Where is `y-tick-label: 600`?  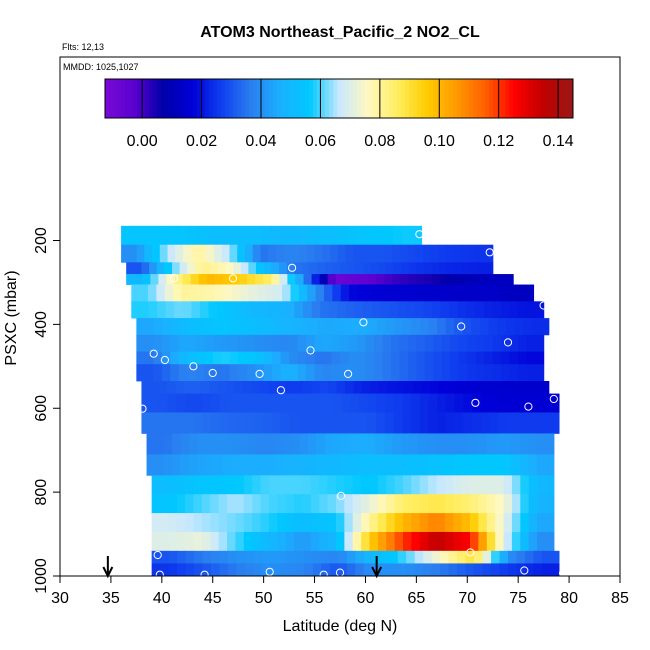 y-tick-label: 600 is located at coordinates (41, 408).